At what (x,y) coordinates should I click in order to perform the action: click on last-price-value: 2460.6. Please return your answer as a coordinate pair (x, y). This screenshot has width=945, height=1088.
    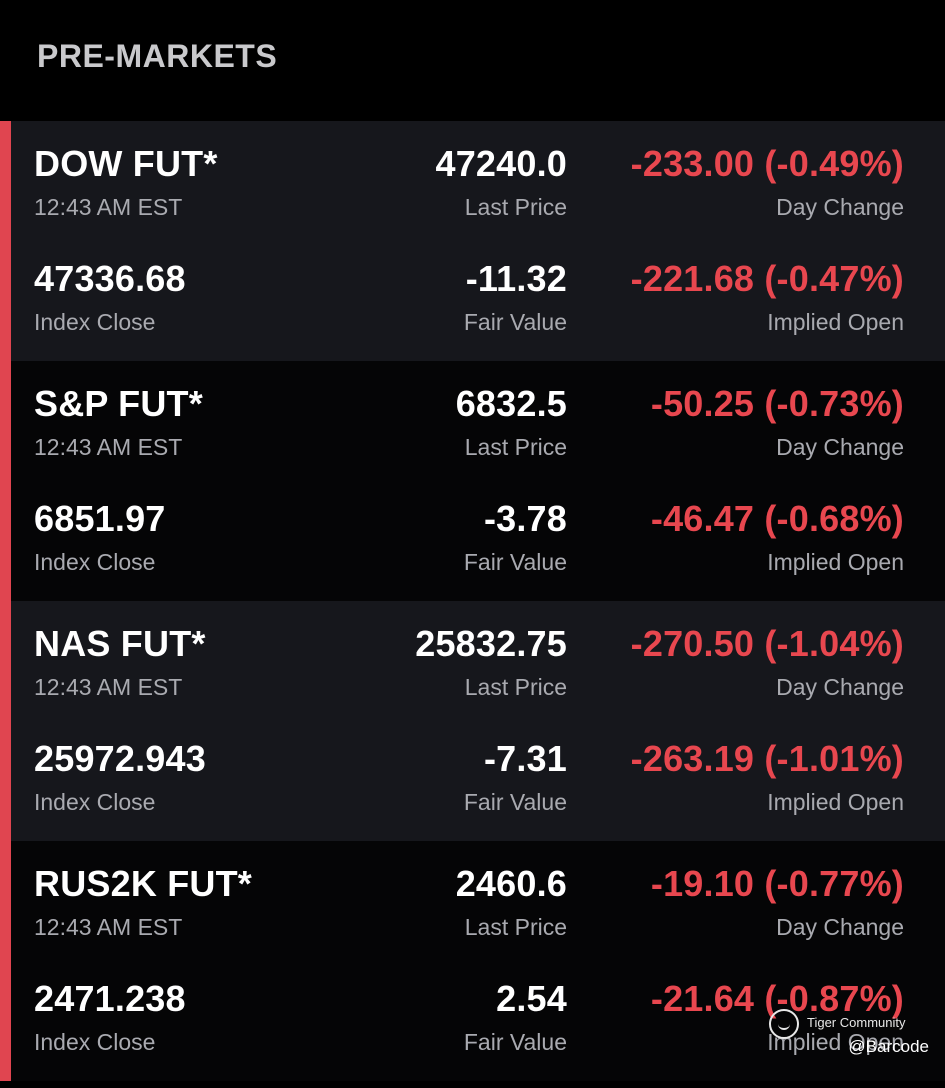
    Looking at the image, I should click on (511, 883).